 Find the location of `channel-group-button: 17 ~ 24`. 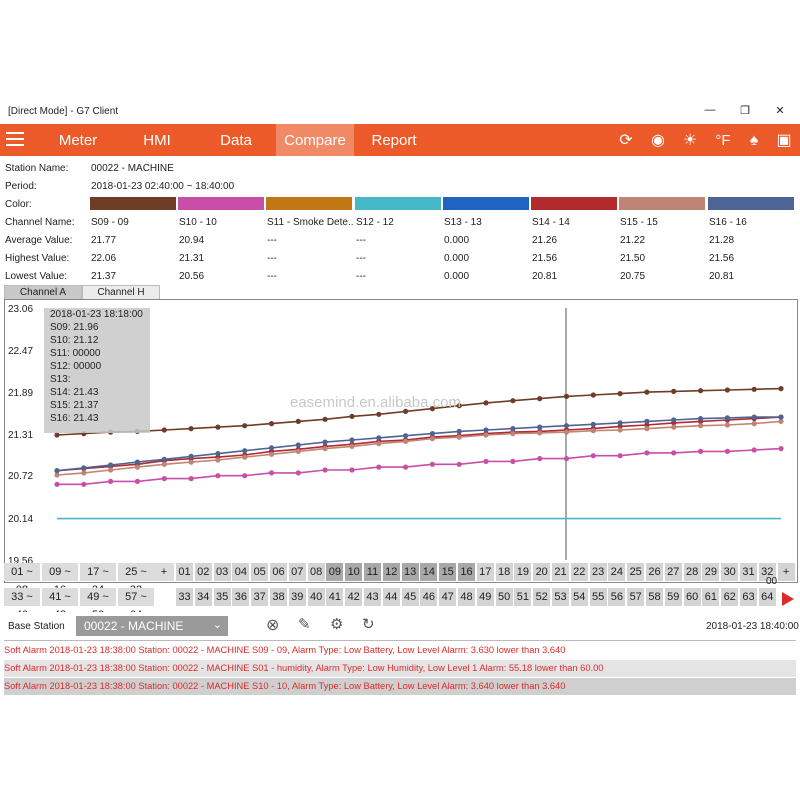

channel-group-button: 17 ~ 24 is located at coordinates (98, 579).